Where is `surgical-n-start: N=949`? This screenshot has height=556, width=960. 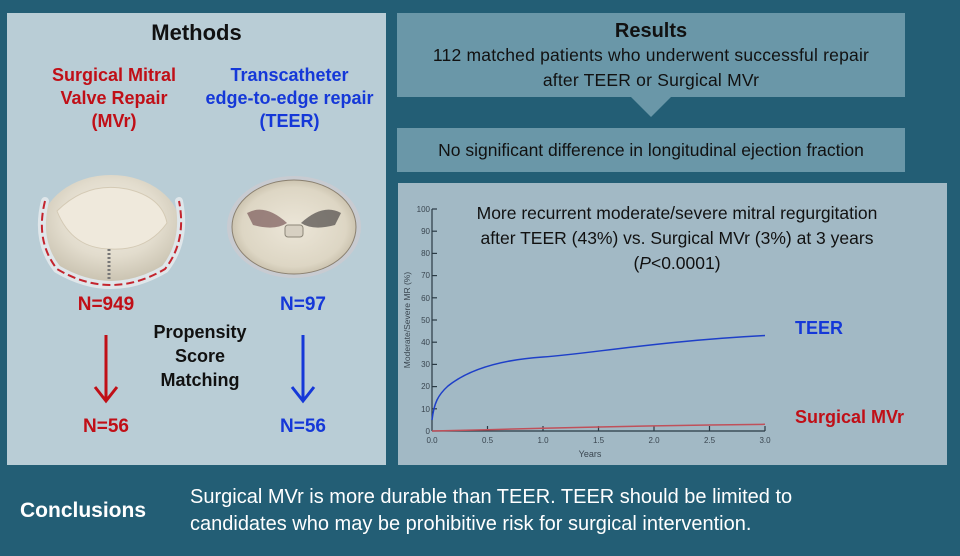 surgical-n-start: N=949 is located at coordinates (106, 304).